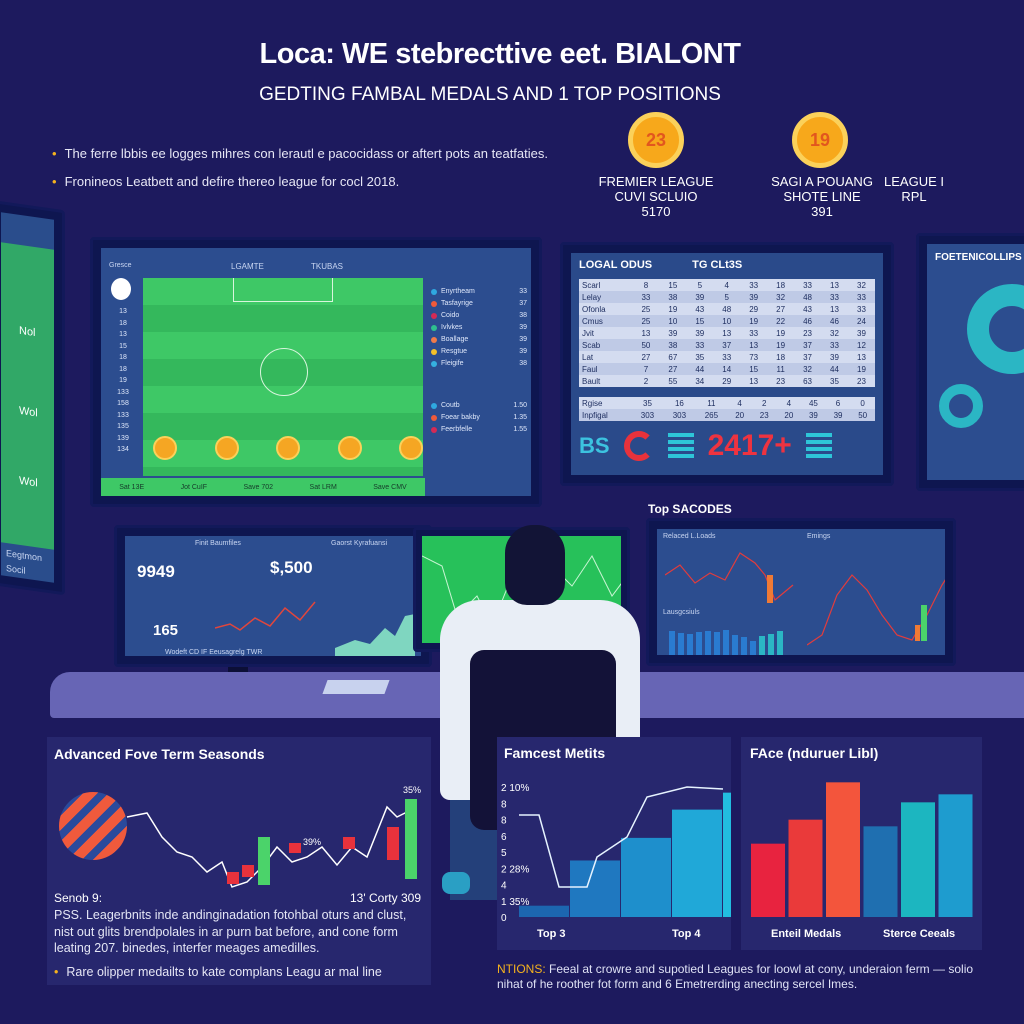 Image resolution: width=1024 pixels, height=1024 pixels. What do you see at coordinates (123, 334) in the screenshot?
I see `pitch-left-value: 13` at bounding box center [123, 334].